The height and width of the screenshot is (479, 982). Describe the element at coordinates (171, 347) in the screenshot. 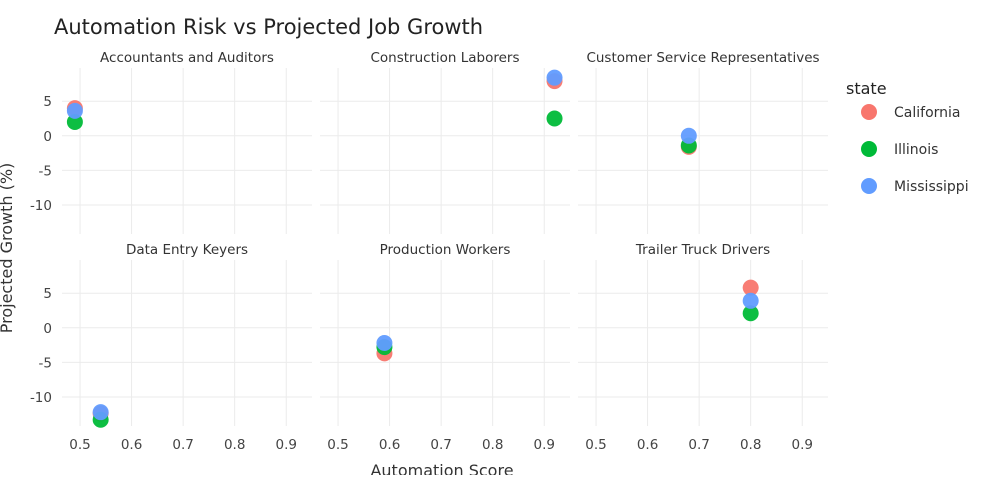

I see `facet-data-entry-keyers: Data Entry Keyers 5 0 -5 -10 0.5 0.6 0.7 0.8 0.9` at that location.